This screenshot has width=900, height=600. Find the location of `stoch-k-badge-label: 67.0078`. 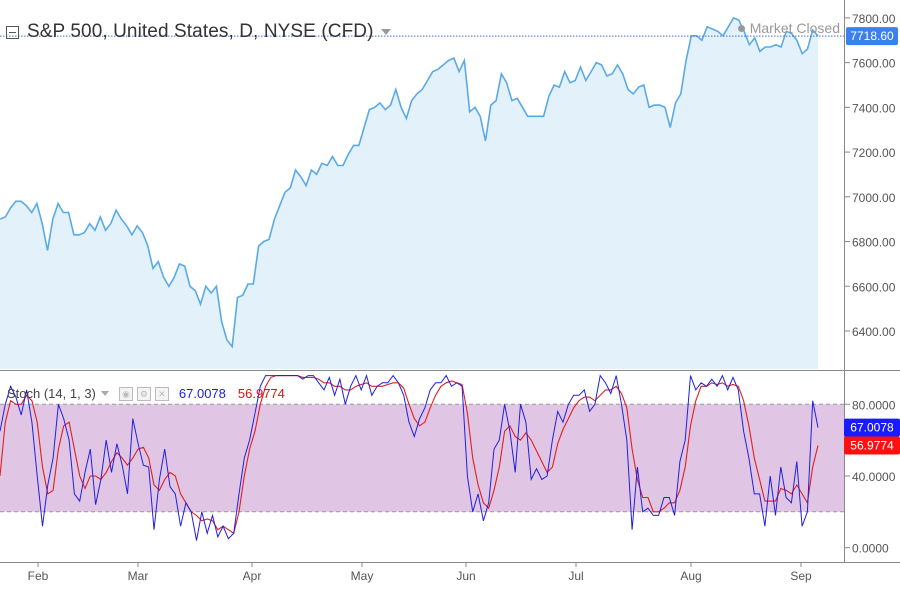

stoch-k-badge-label: 67.0078 is located at coordinates (872, 428).